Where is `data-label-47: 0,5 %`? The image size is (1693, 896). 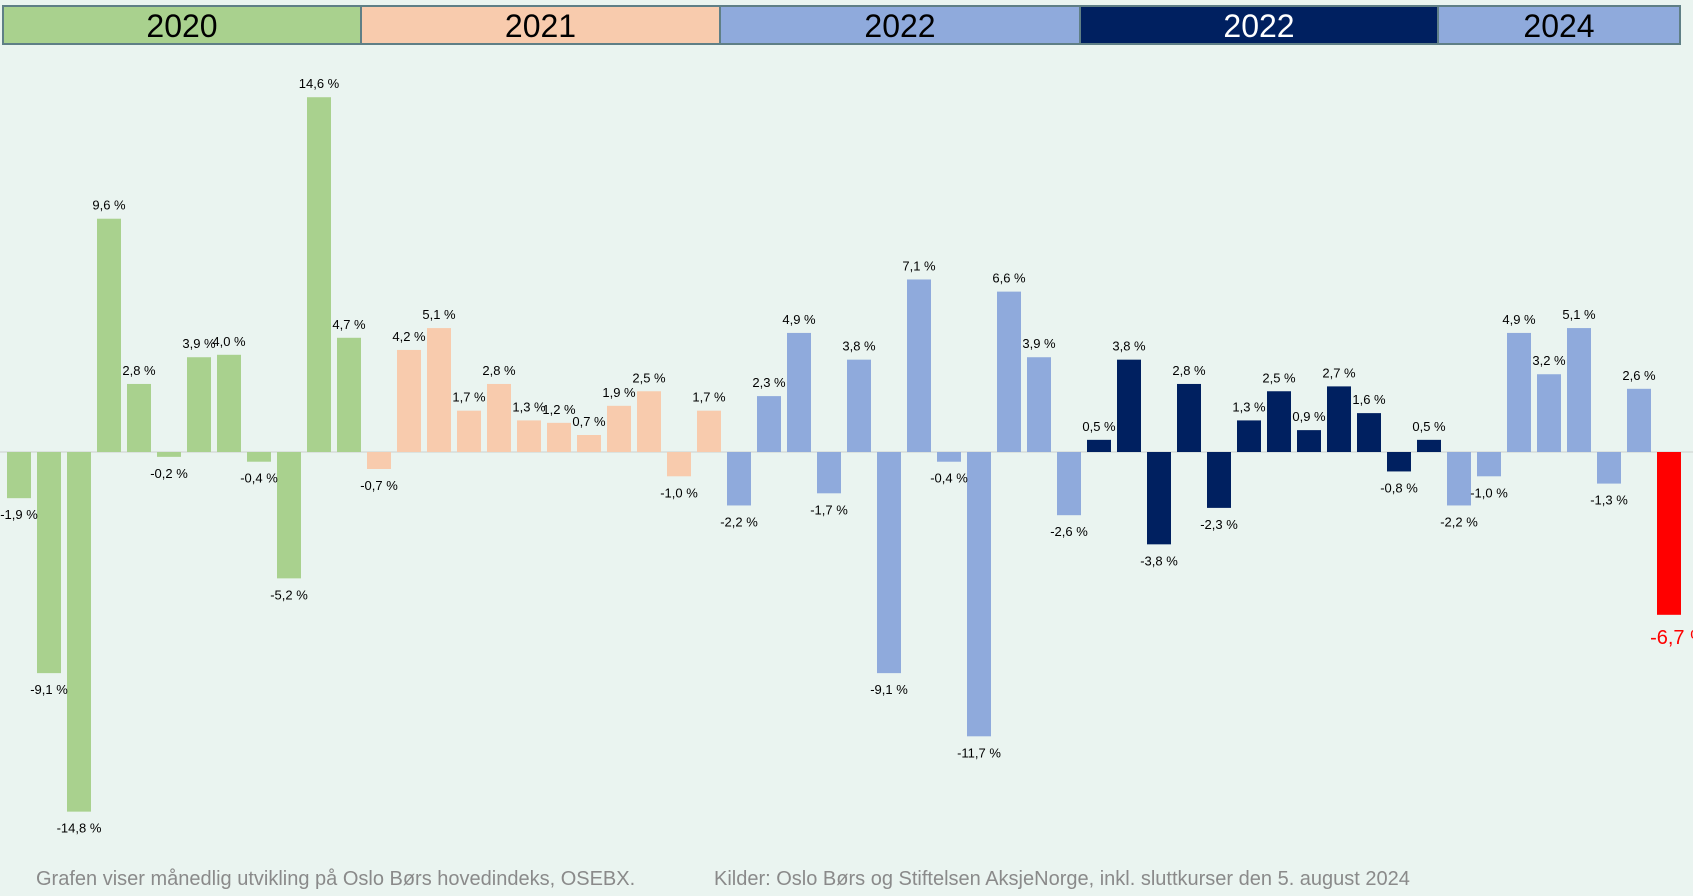 data-label-47: 0,5 % is located at coordinates (1429, 426).